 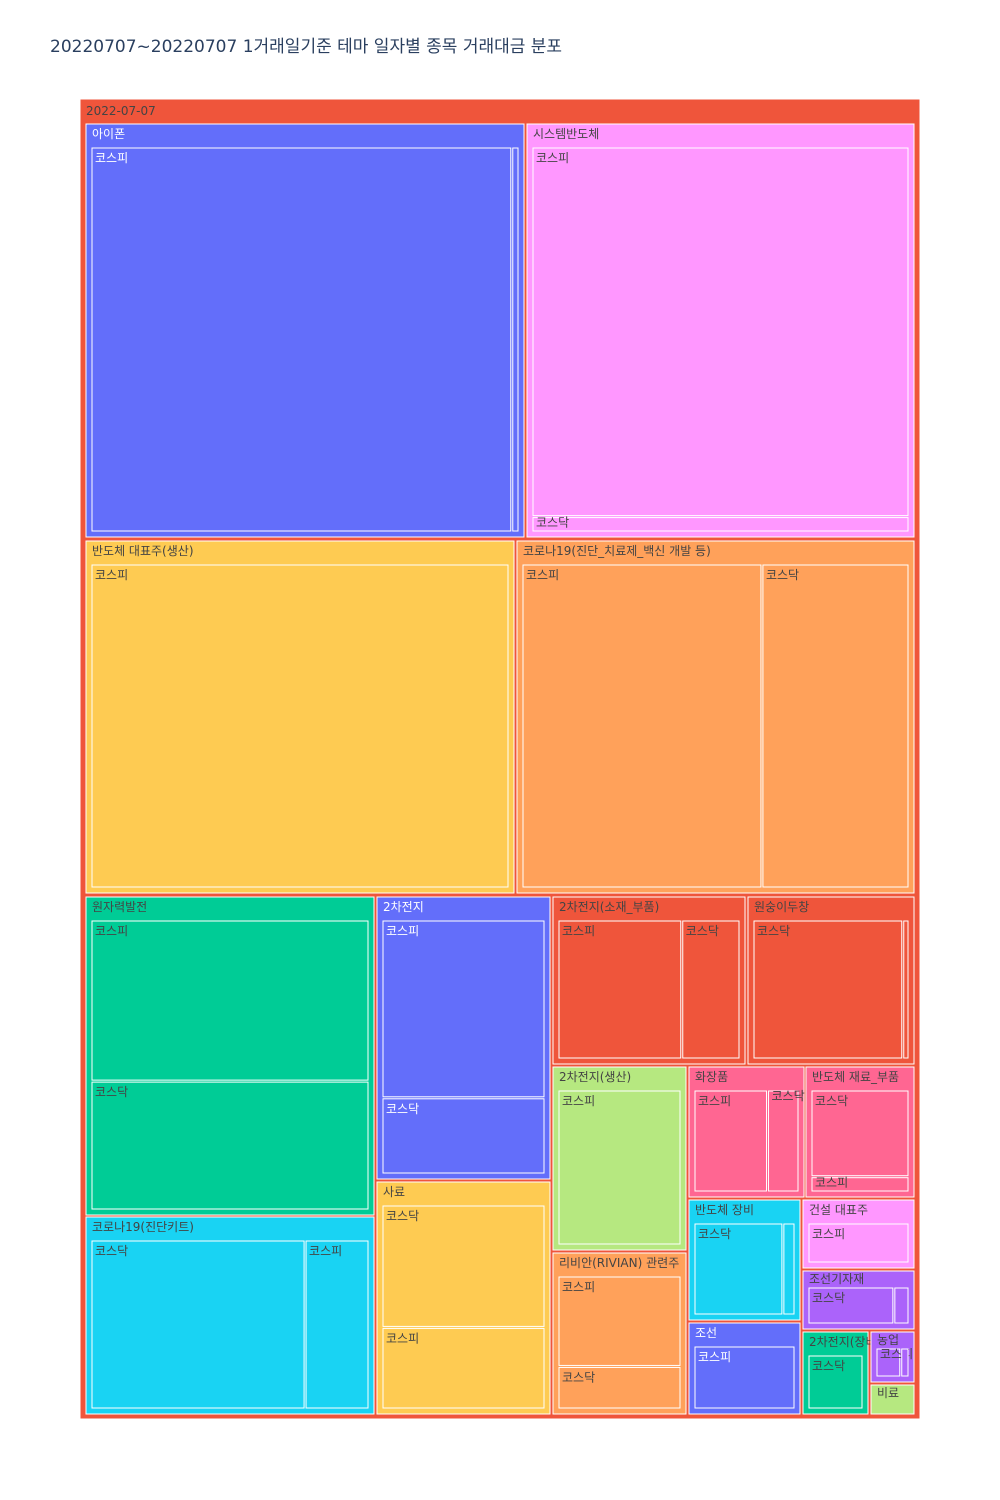 What do you see at coordinates (831, 1101) in the screenshot?
I see `stock-label-13-0: 코스닥` at bounding box center [831, 1101].